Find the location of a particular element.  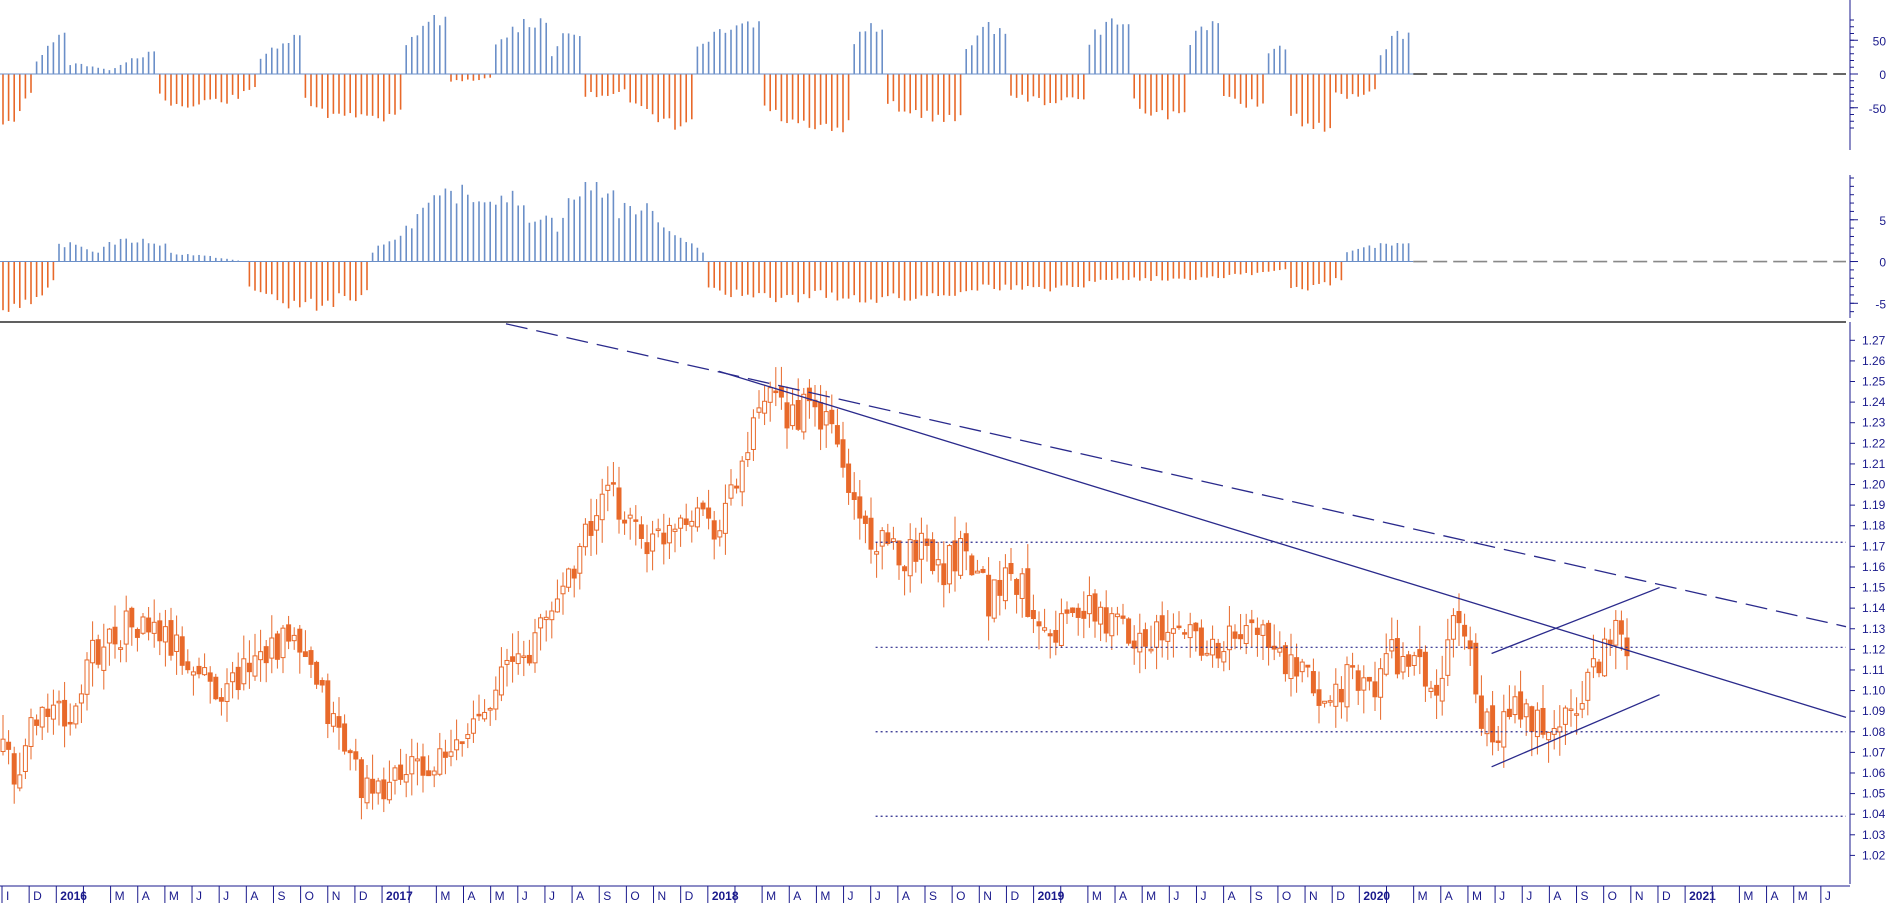

x-tick-label: N is located at coordinates (336, 896).